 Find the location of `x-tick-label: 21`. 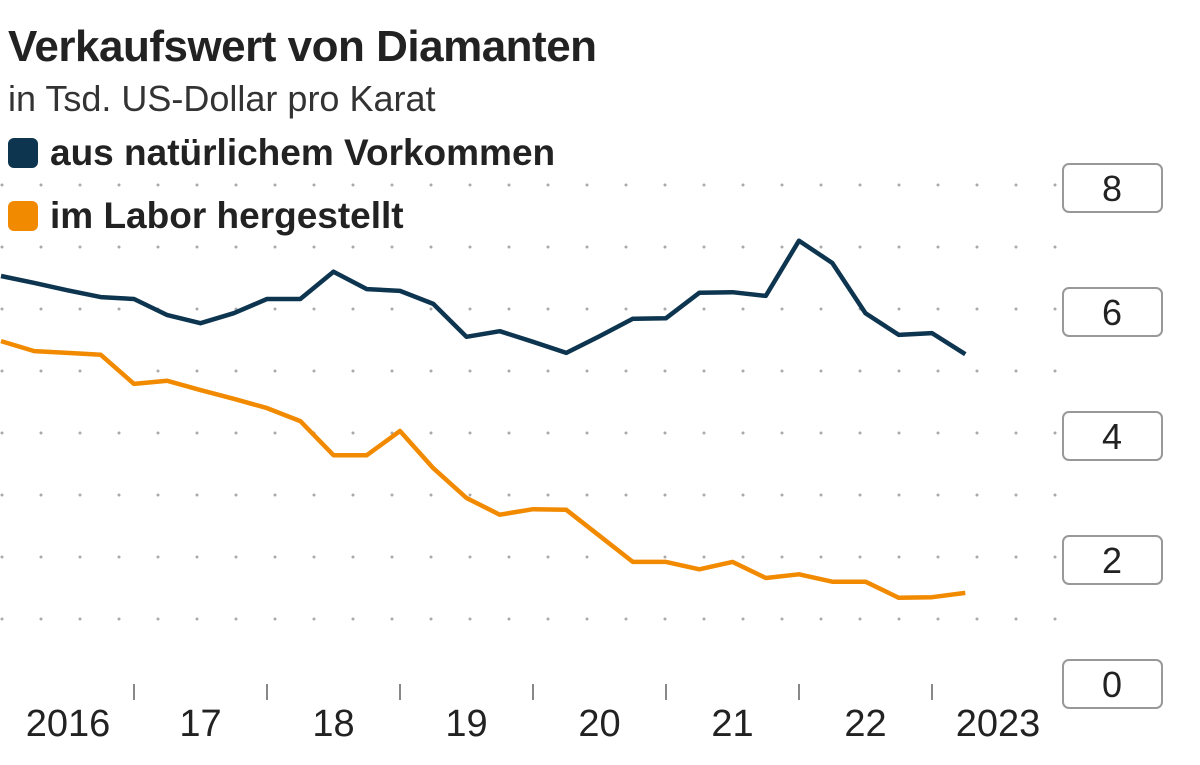

x-tick-label: 21 is located at coordinates (732, 724).